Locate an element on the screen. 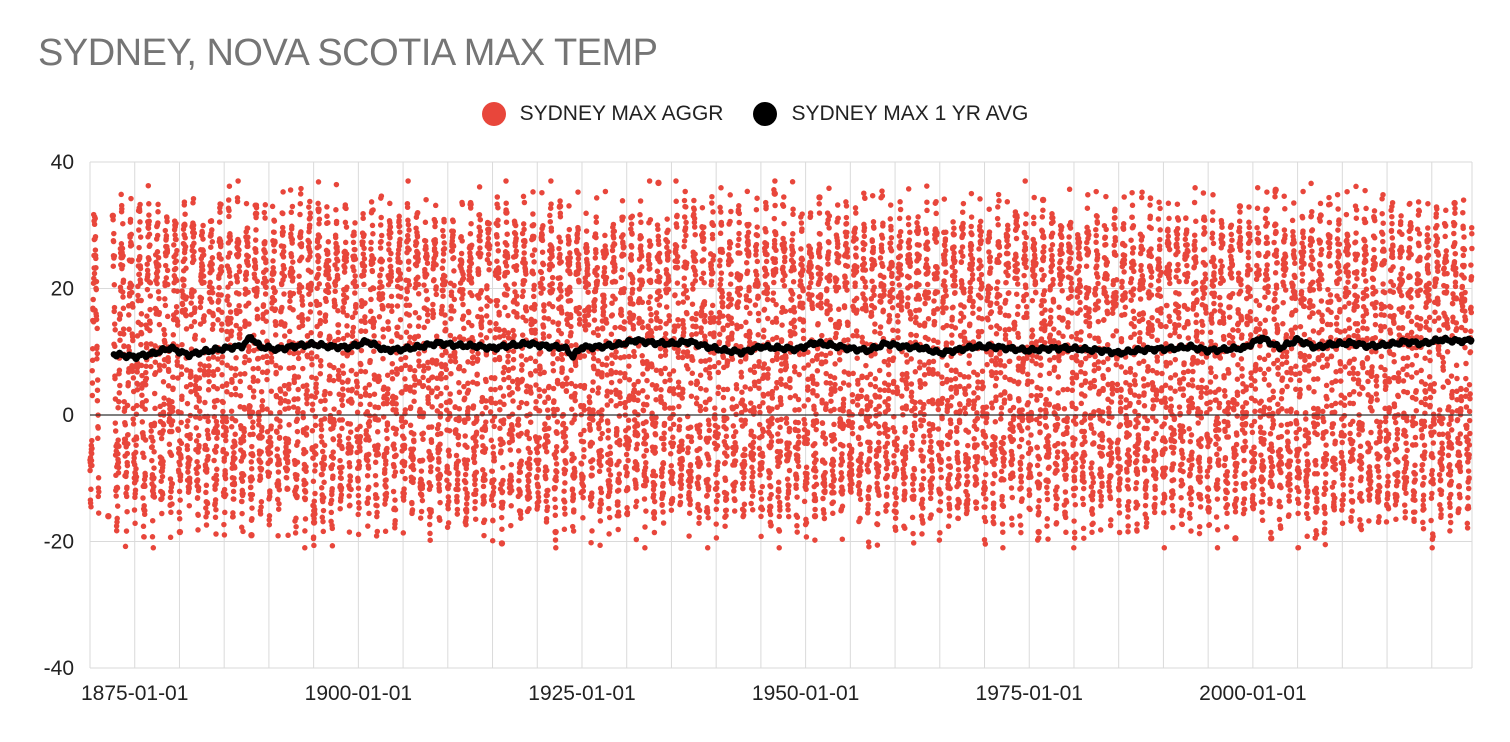 This screenshot has width=1510, height=742. y-tick-label: 20 is located at coordinates (62, 289).